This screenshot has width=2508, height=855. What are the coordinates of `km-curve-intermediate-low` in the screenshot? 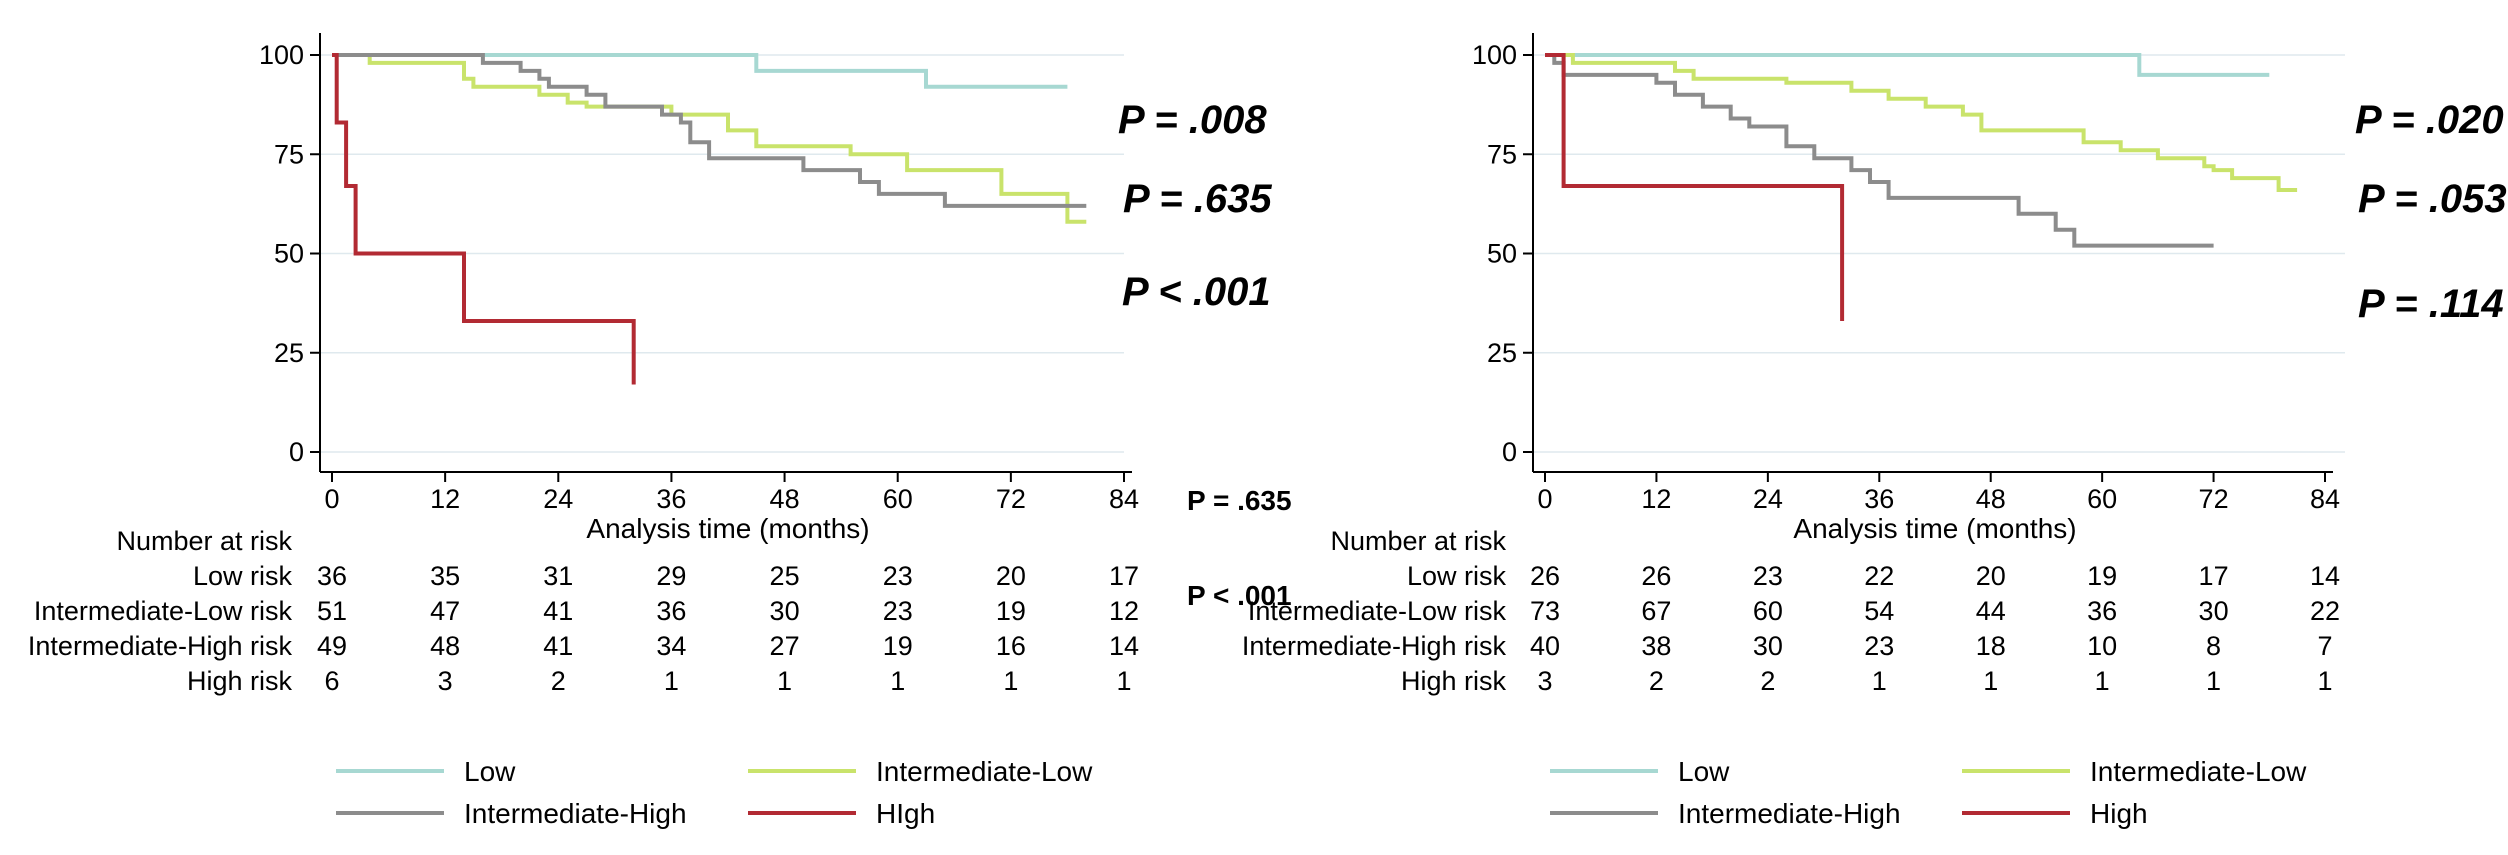 It's located at (1921, 122).